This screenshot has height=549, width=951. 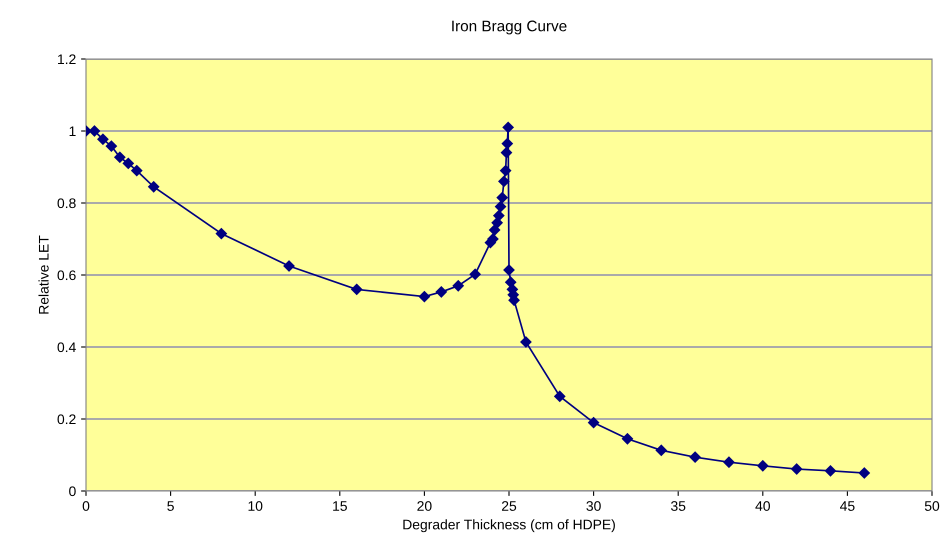 I want to click on y-tick-label: 0.6, so click(x=67, y=275).